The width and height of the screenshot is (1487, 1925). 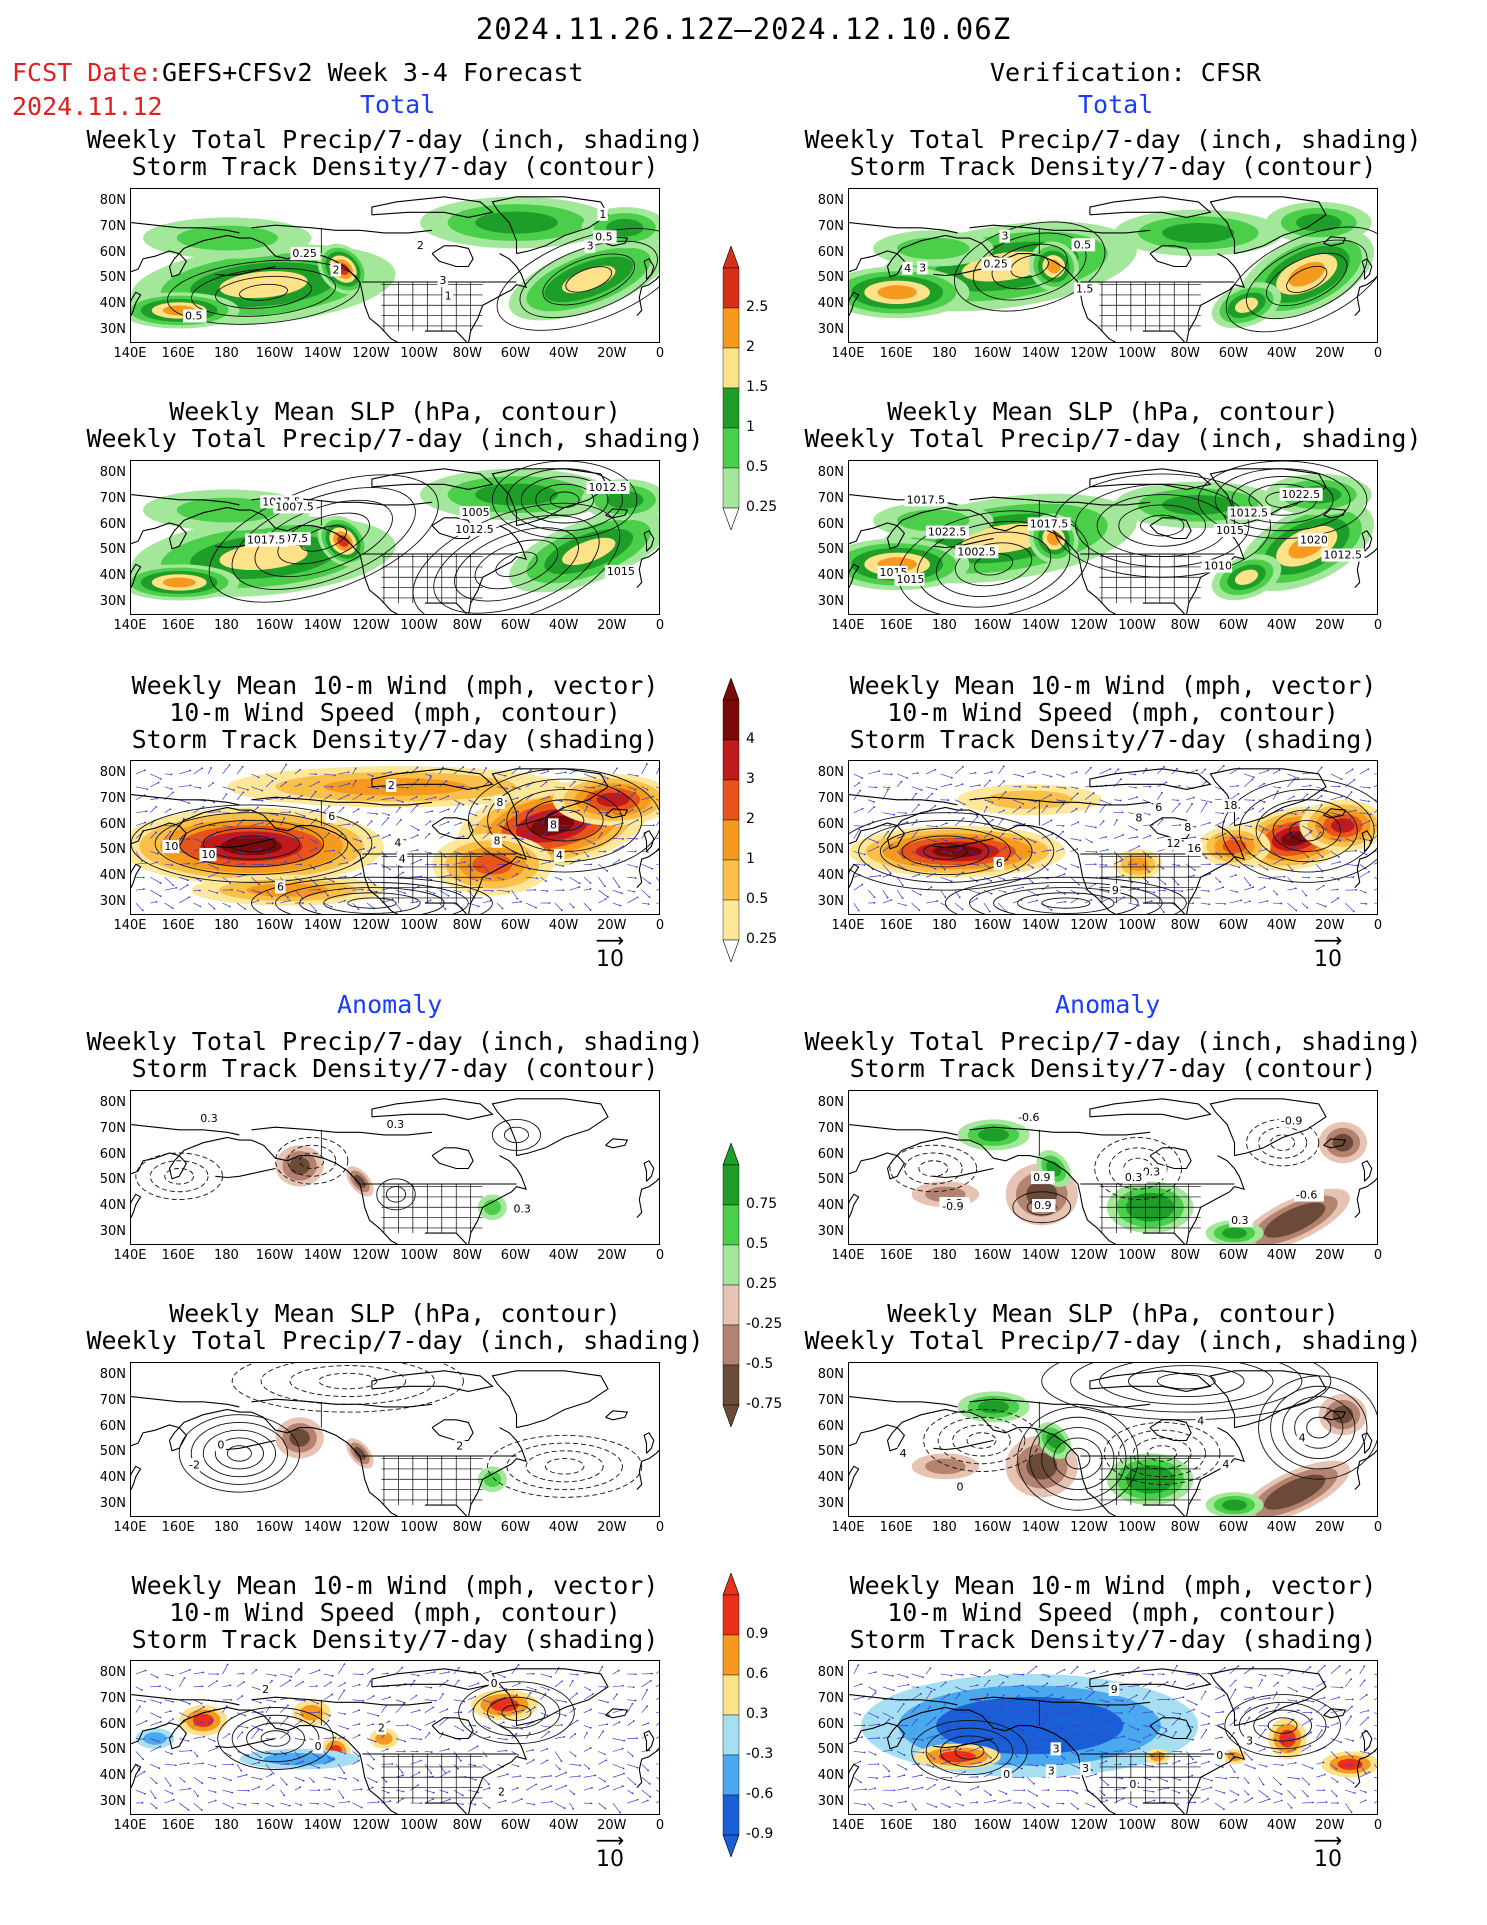 I want to click on contour-label: 16, so click(x=1194, y=848).